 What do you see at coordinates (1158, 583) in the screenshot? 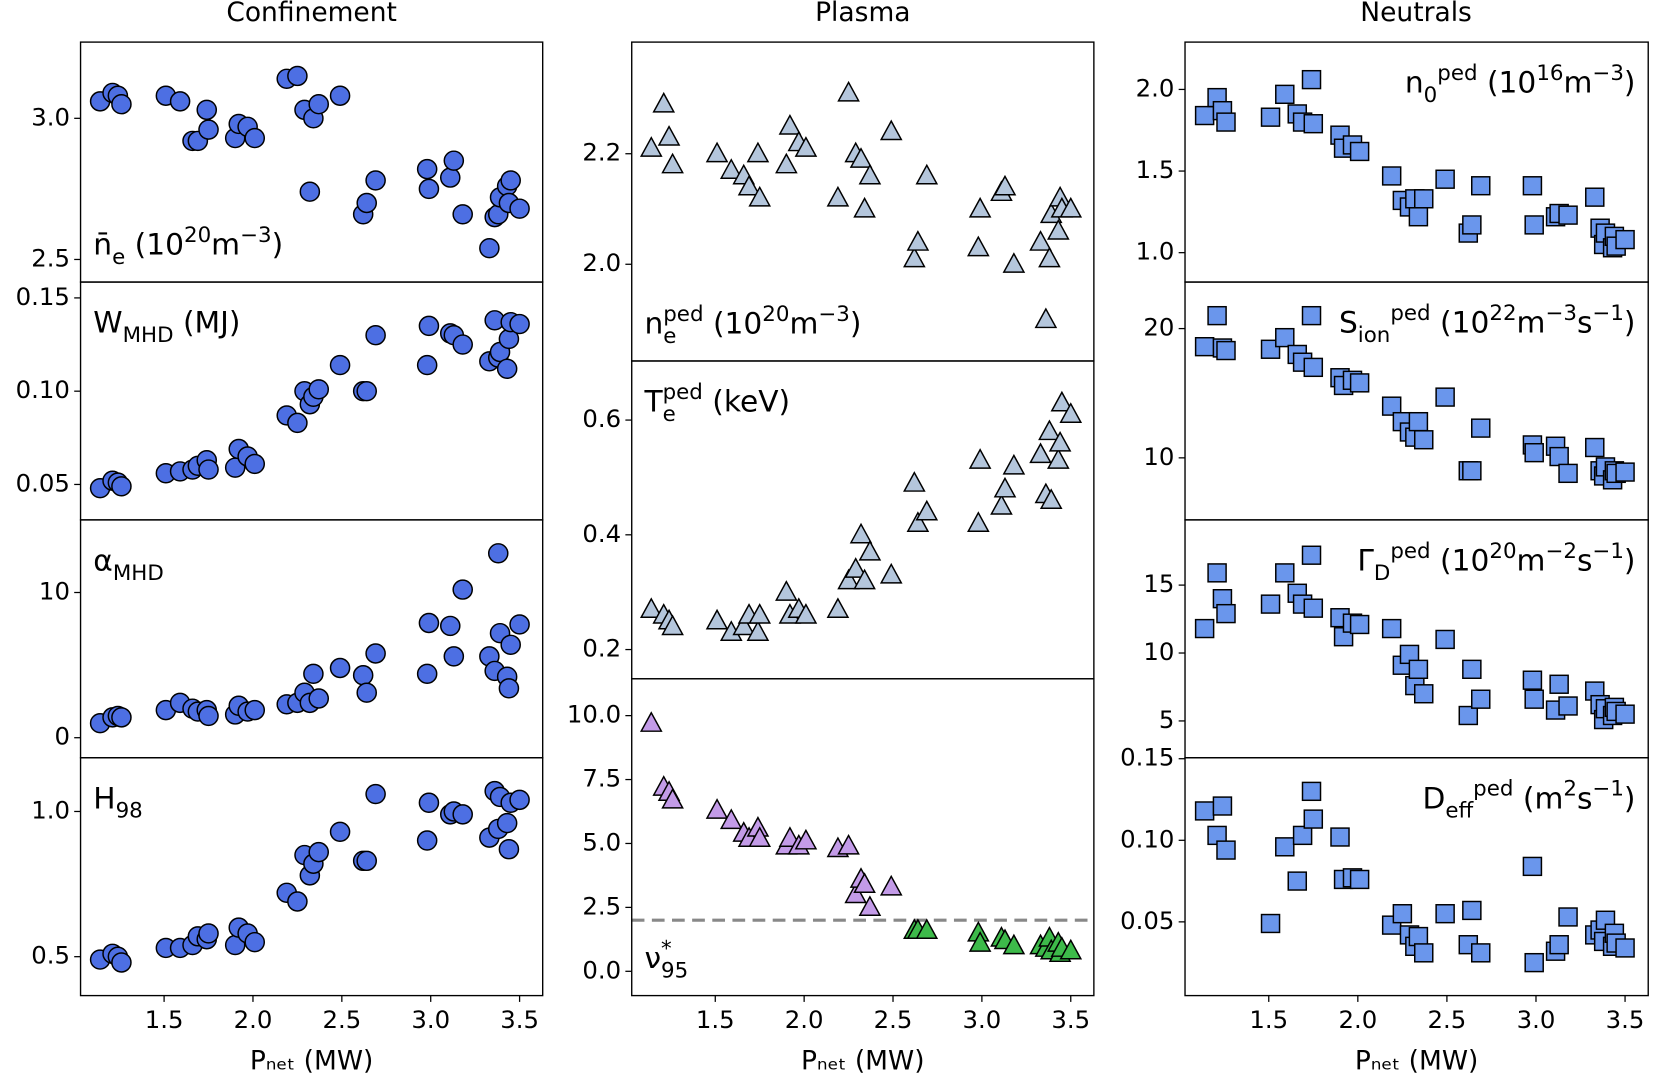
I see `y-tick-label: 15` at bounding box center [1158, 583].